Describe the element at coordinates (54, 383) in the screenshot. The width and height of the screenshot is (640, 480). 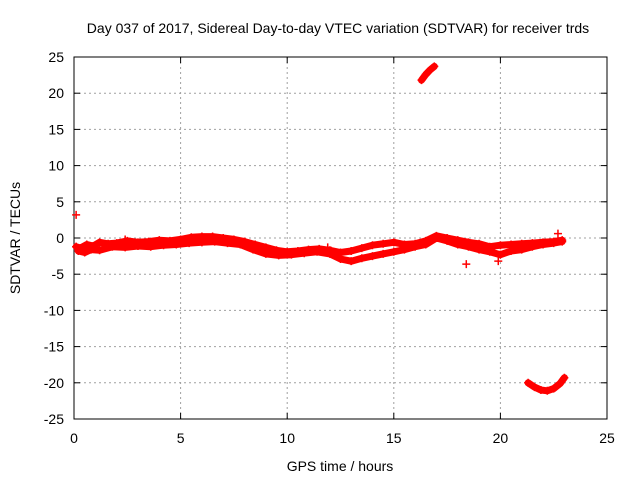
I see `y-tick-label: -20` at that location.